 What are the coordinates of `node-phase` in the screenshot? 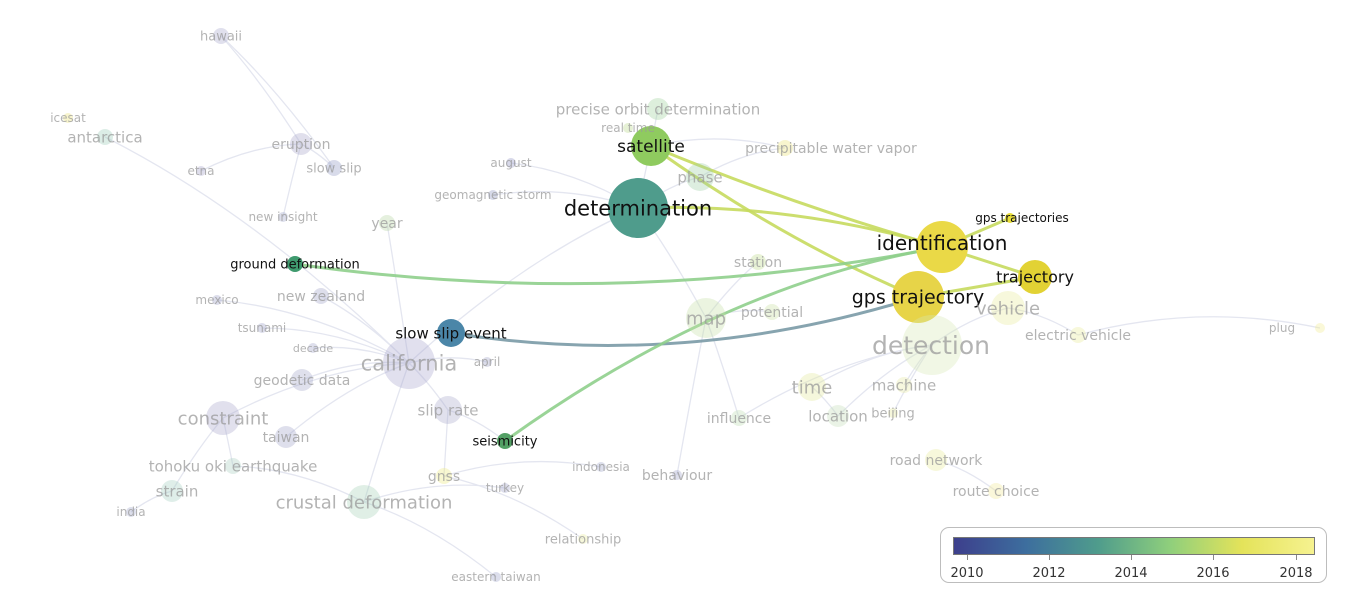 It's located at (700, 177).